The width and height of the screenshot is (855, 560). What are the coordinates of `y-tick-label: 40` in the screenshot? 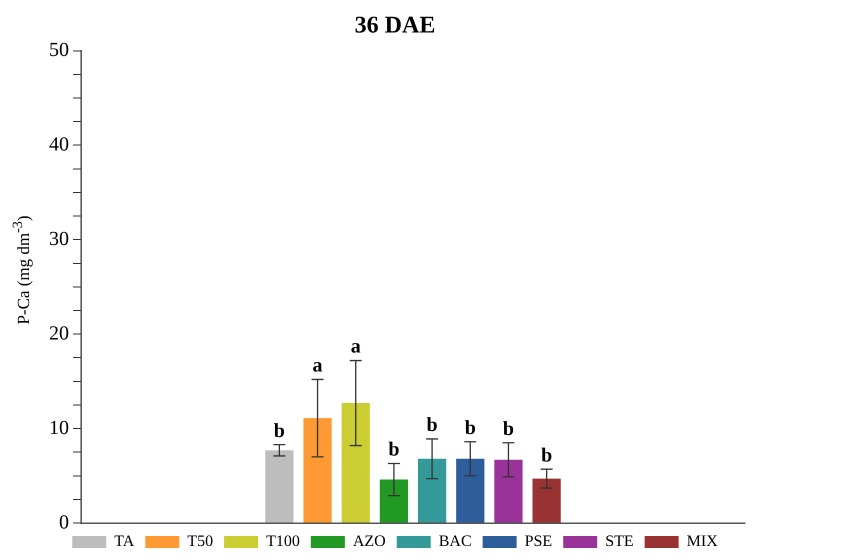 It's located at (59, 144).